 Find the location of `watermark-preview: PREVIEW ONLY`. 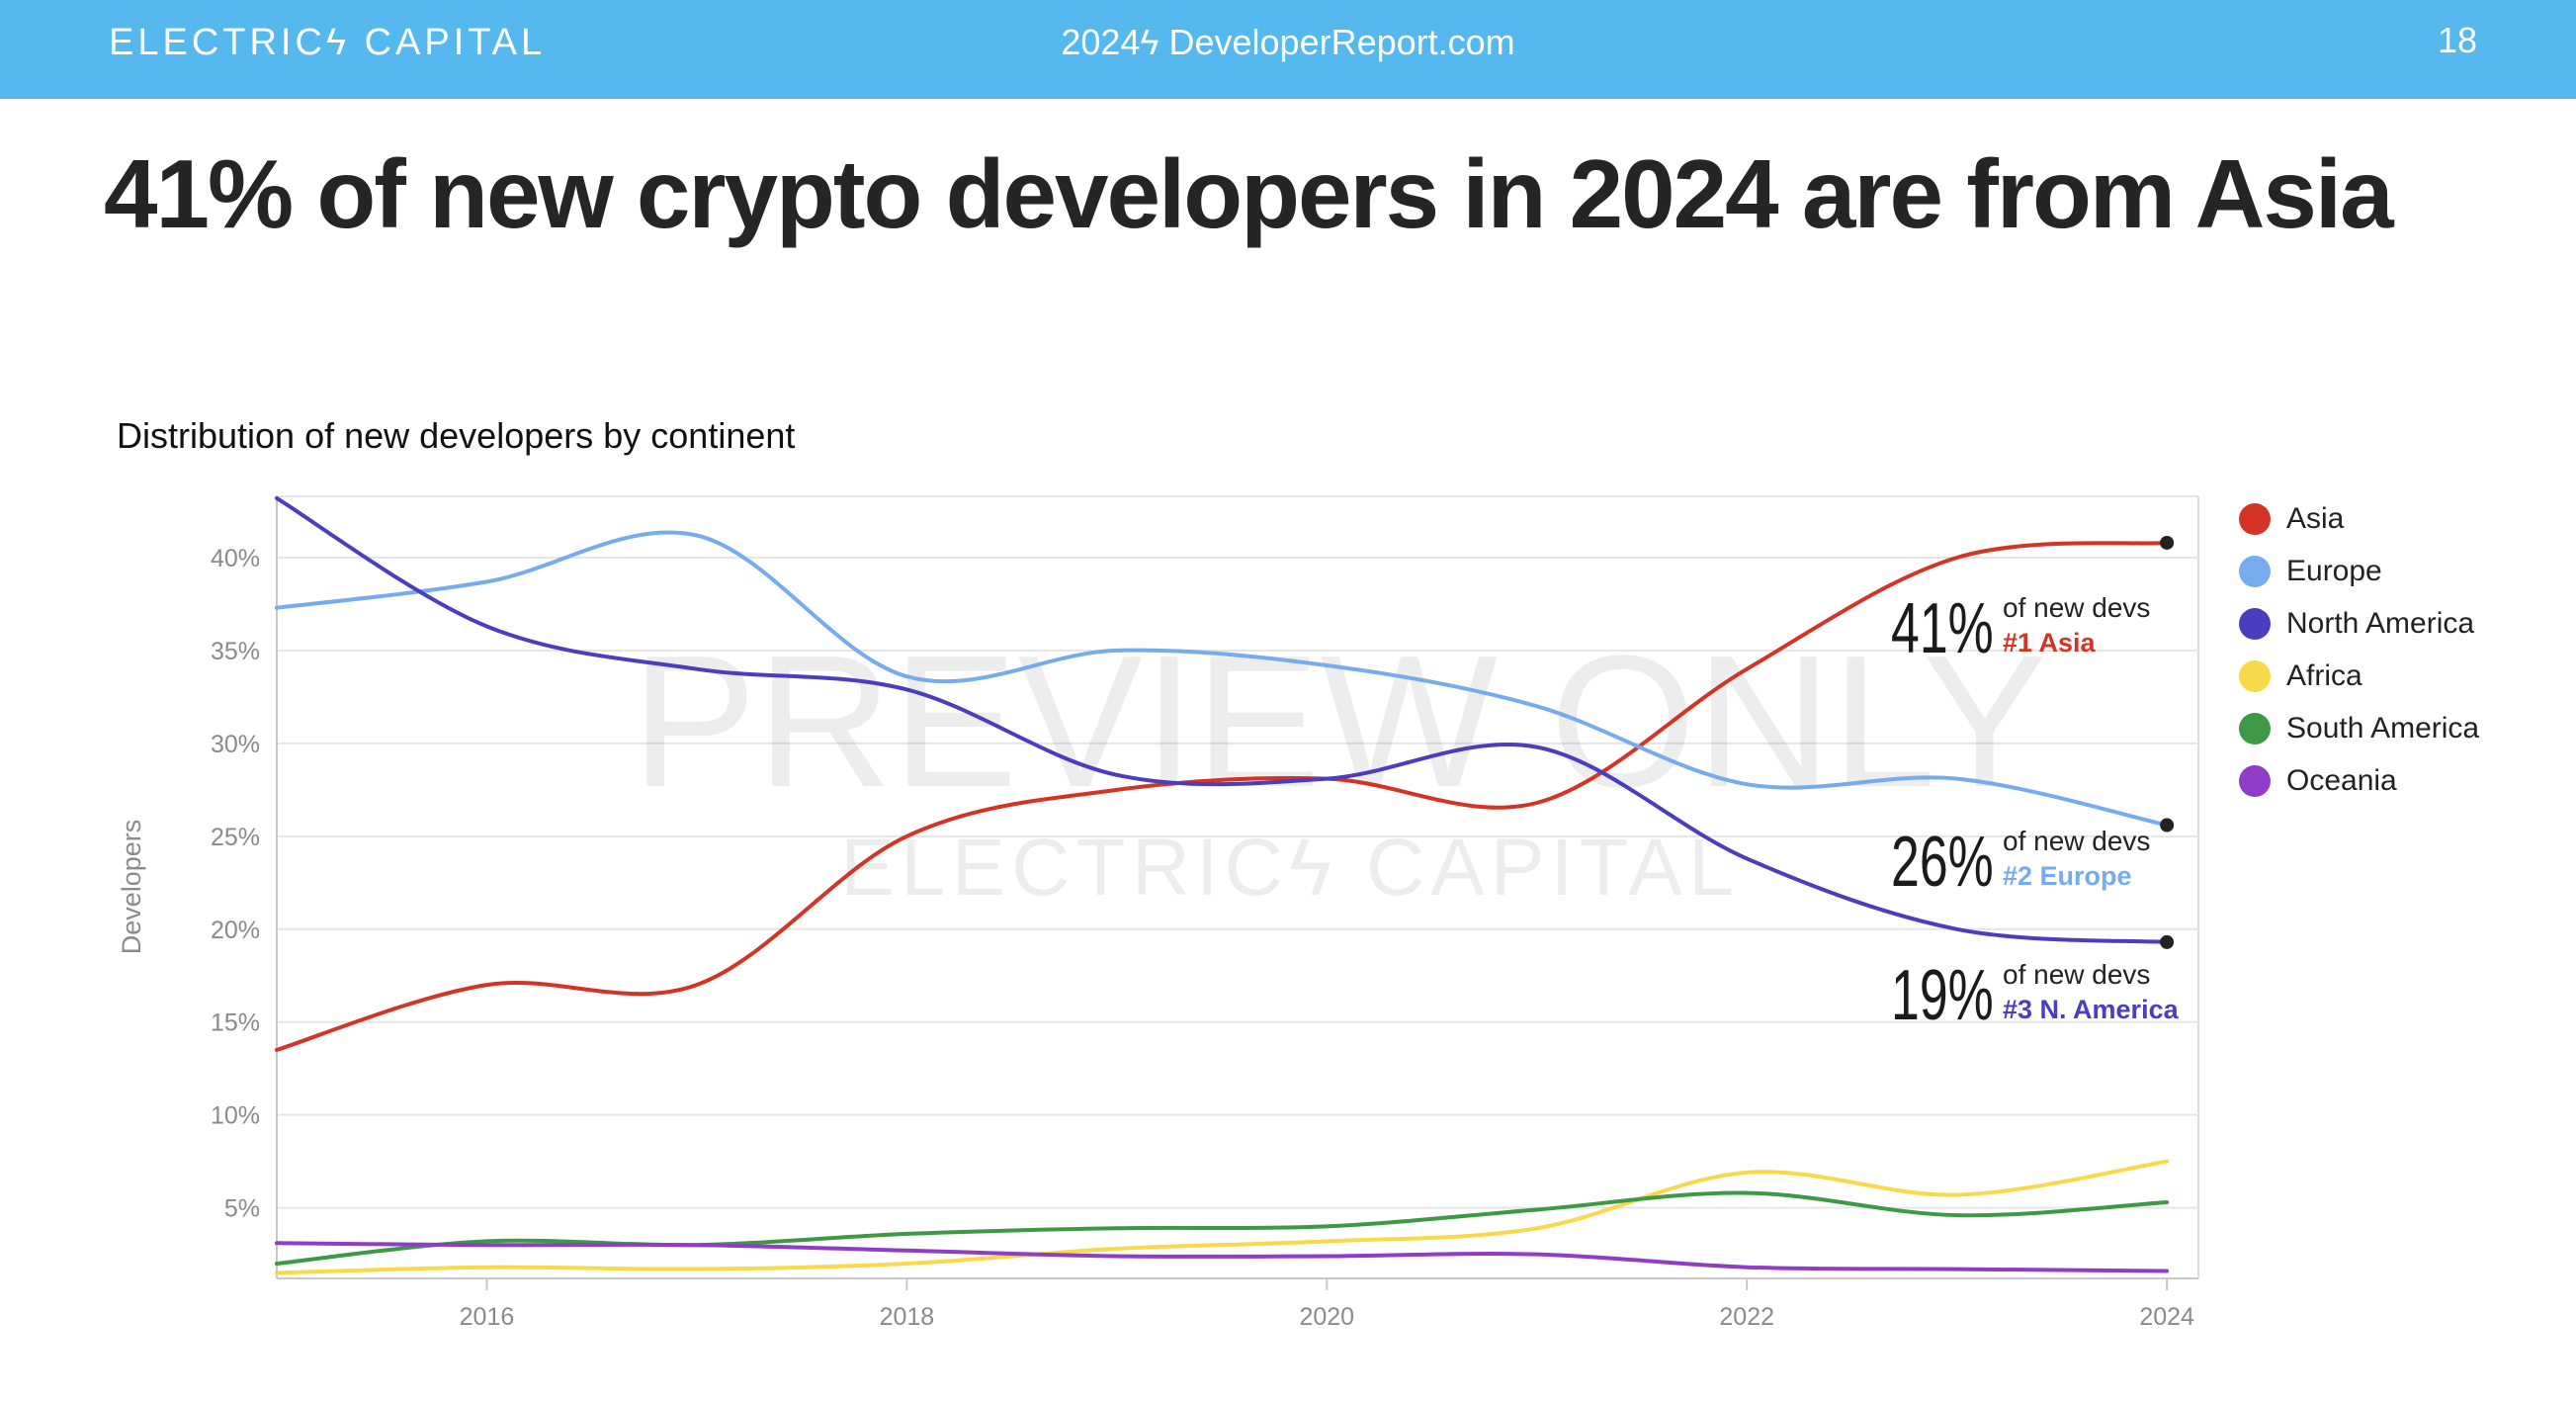

watermark-preview: PREVIEW ONLY is located at coordinates (1339, 722).